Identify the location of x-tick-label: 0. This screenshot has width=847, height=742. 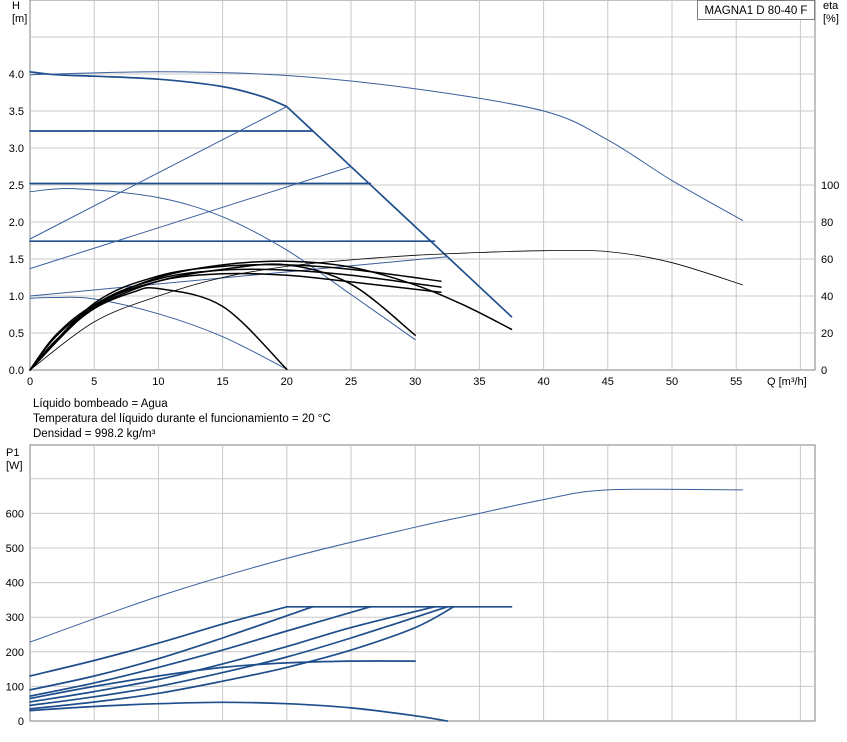
(30, 382).